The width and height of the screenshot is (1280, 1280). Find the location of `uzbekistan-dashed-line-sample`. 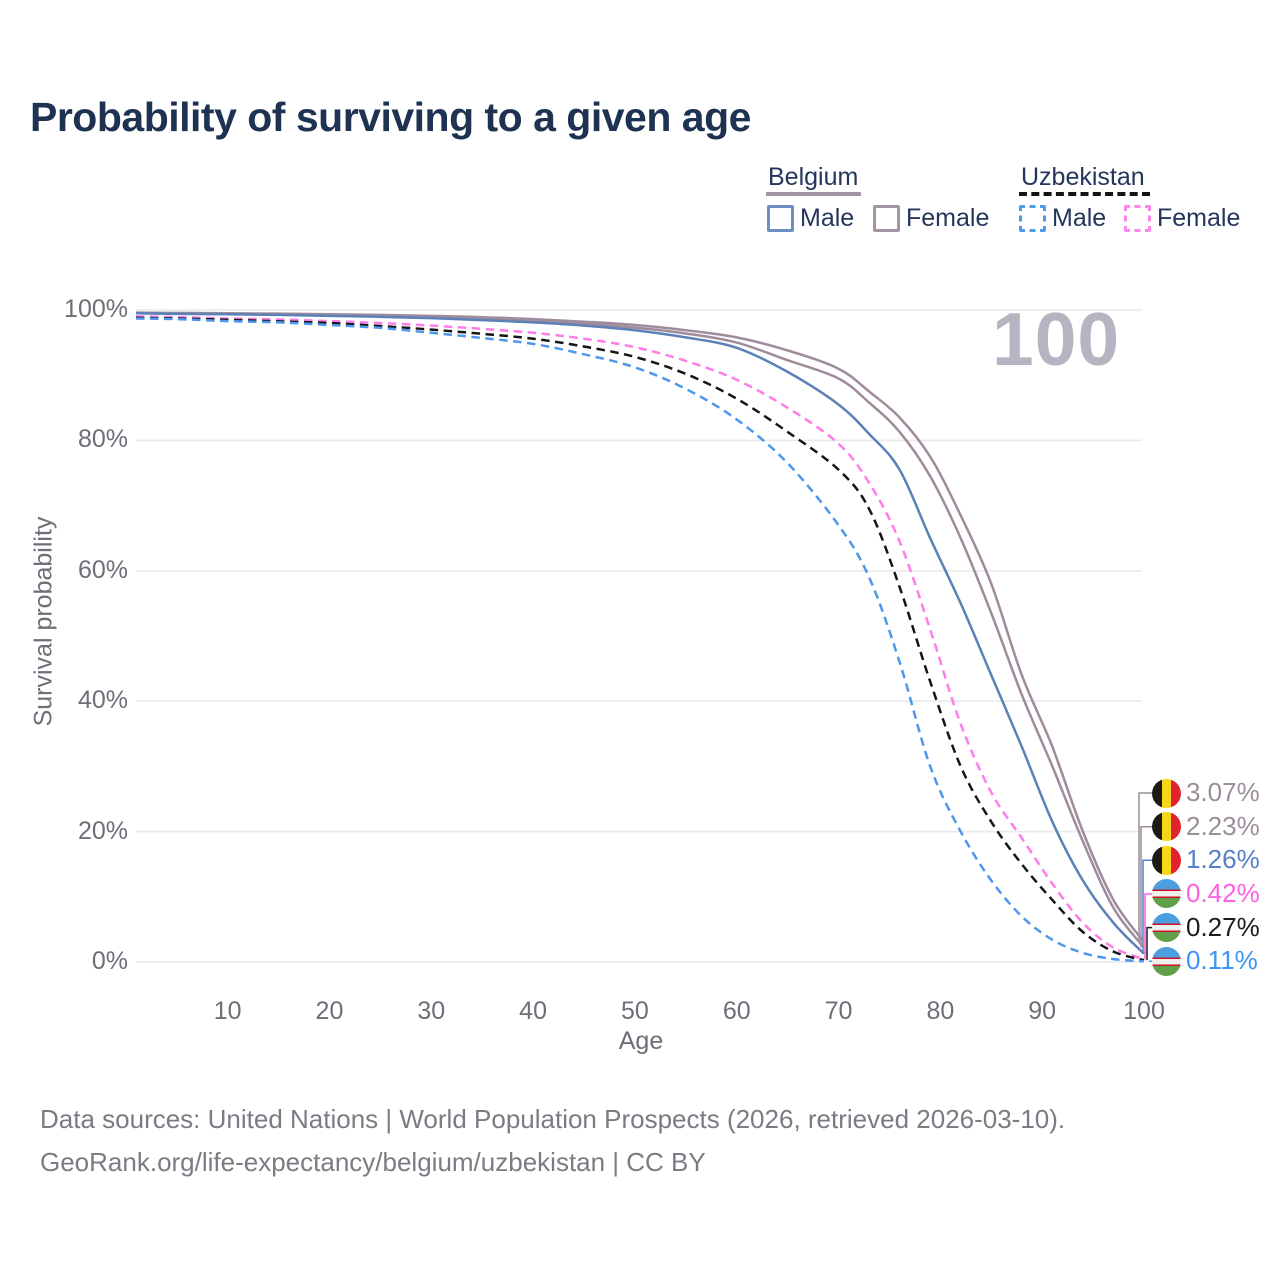

uzbekistan-dashed-line-sample is located at coordinates (1084, 194).